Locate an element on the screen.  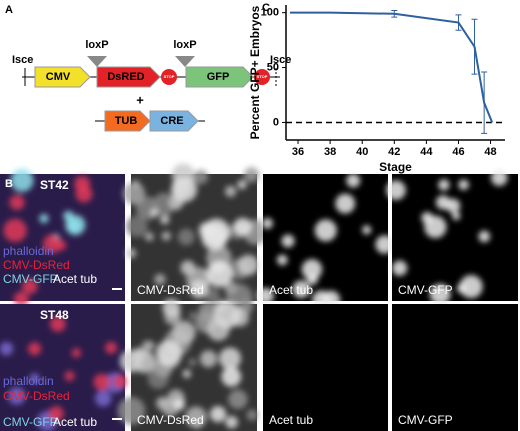
stop-signal is located at coordinates (169, 77).